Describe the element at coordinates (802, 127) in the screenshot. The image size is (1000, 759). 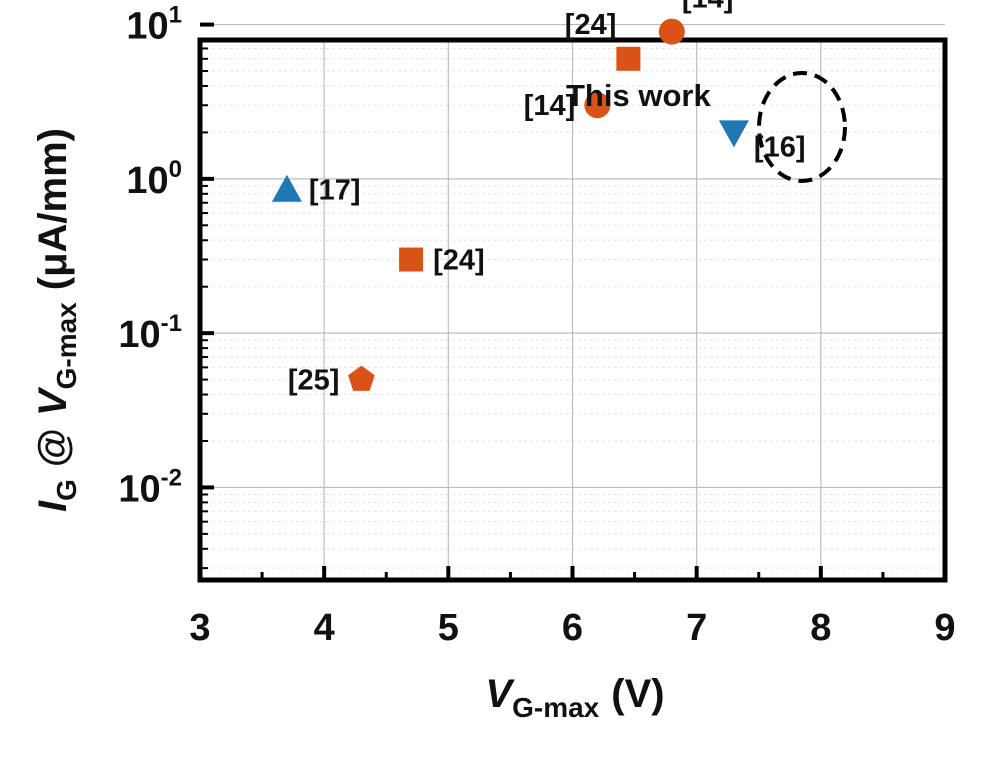
I see `this-work-highlight-ellipse` at that location.